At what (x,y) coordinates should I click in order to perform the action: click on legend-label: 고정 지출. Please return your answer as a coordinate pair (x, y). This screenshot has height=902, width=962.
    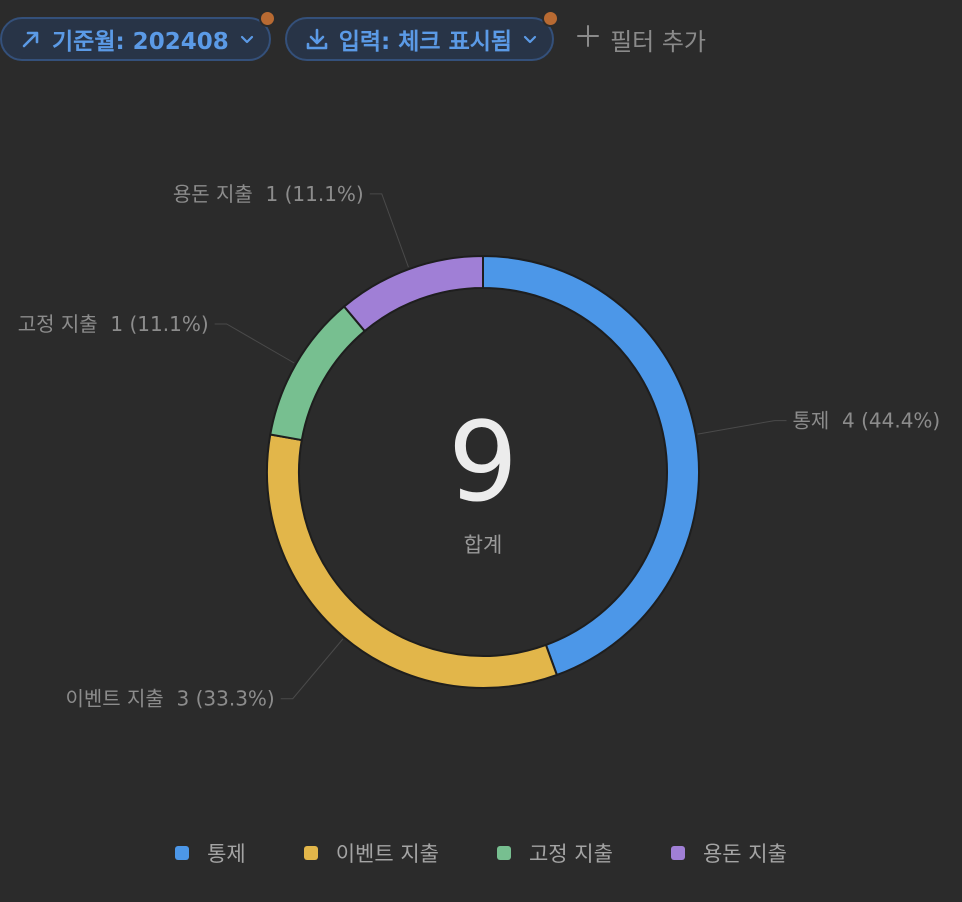
    Looking at the image, I should click on (570, 854).